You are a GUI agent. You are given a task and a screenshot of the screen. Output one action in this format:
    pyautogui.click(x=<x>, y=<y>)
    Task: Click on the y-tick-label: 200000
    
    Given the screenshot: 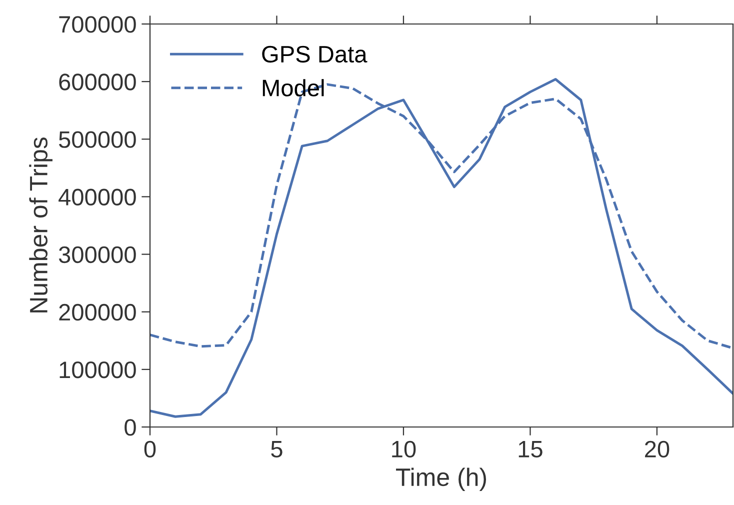 What is the action you would take?
    pyautogui.click(x=97, y=312)
    